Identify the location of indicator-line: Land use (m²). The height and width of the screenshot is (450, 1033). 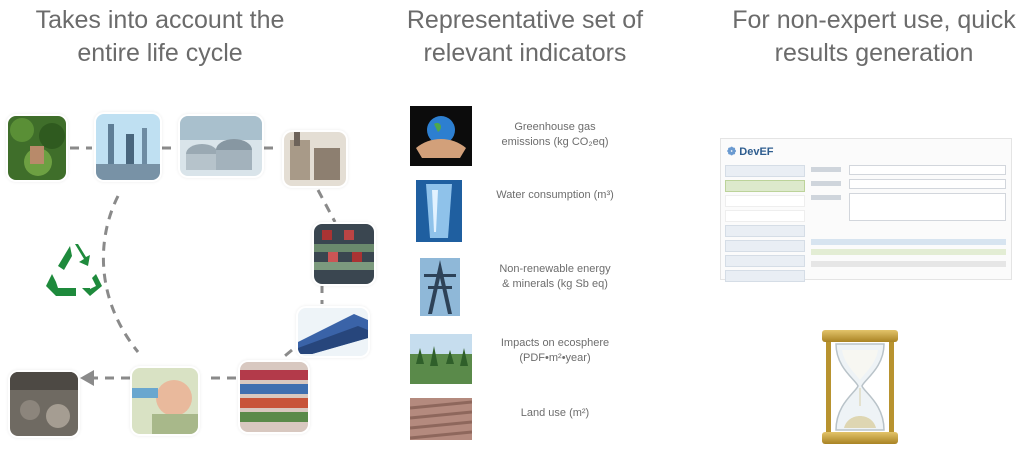
(555, 413).